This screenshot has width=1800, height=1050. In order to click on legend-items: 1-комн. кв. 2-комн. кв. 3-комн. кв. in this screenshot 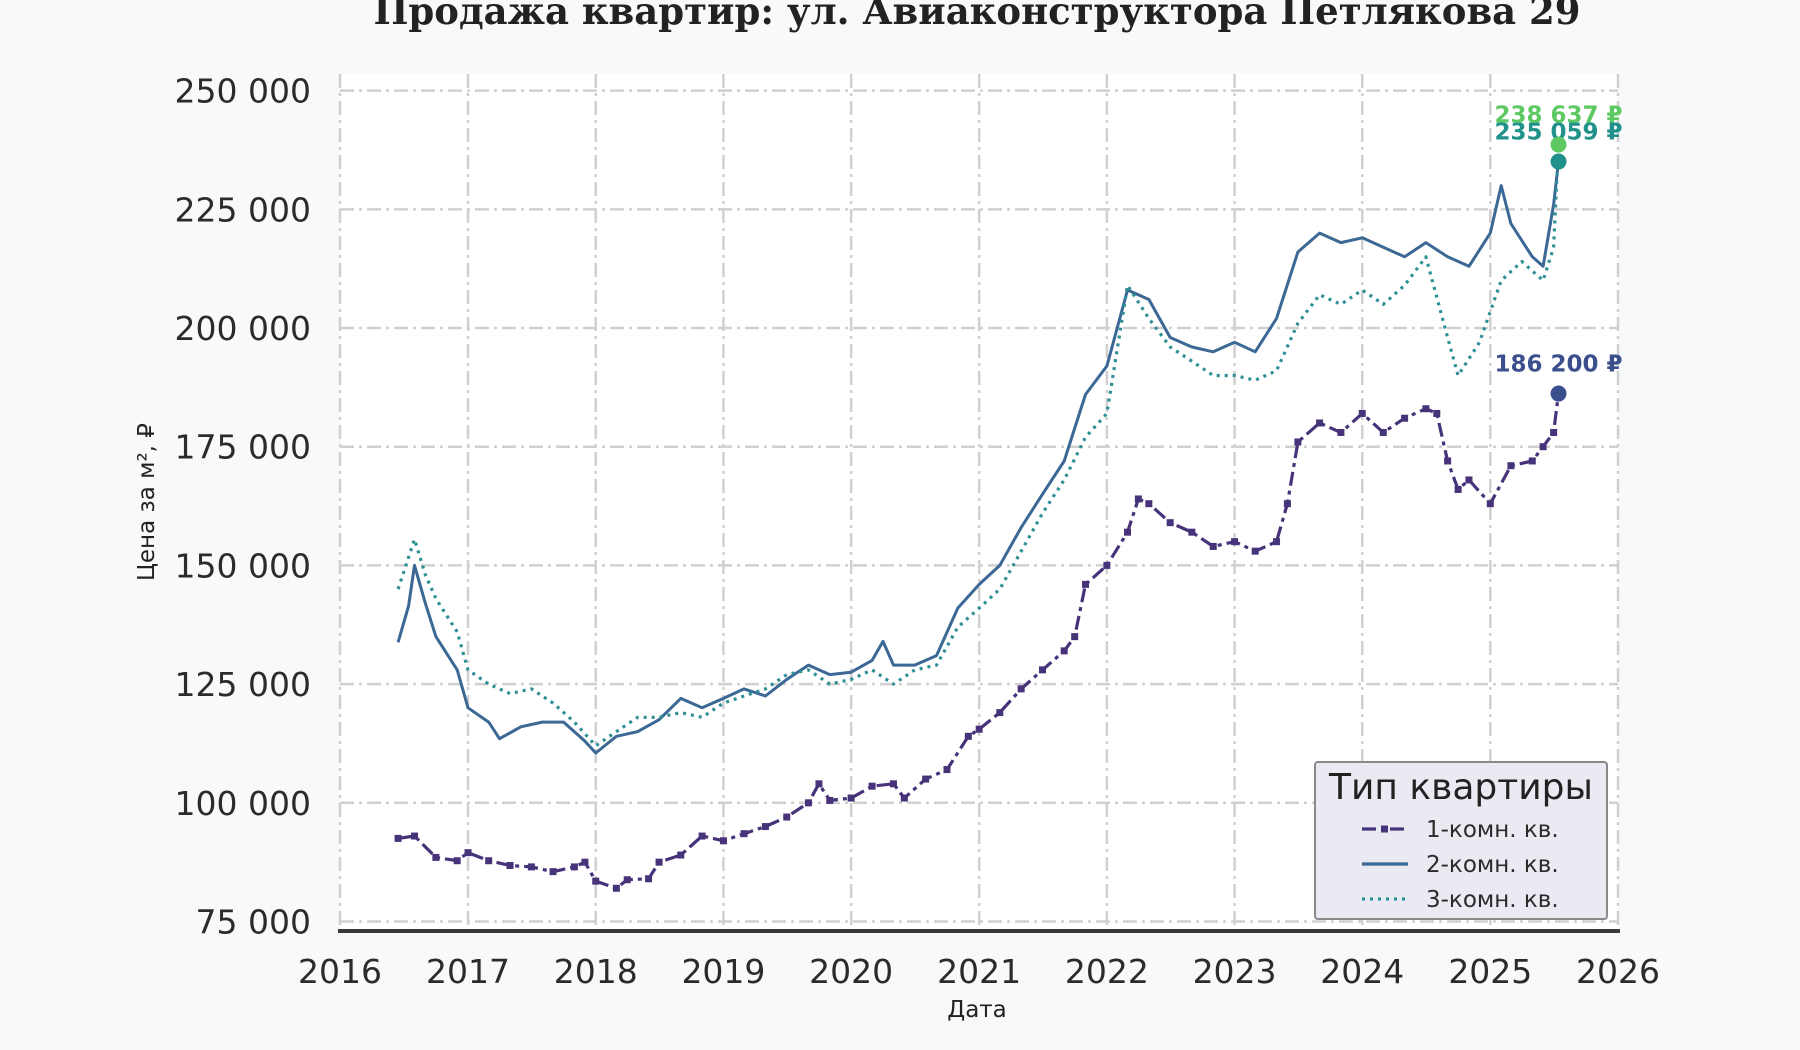, I will do `click(1460, 865)`.